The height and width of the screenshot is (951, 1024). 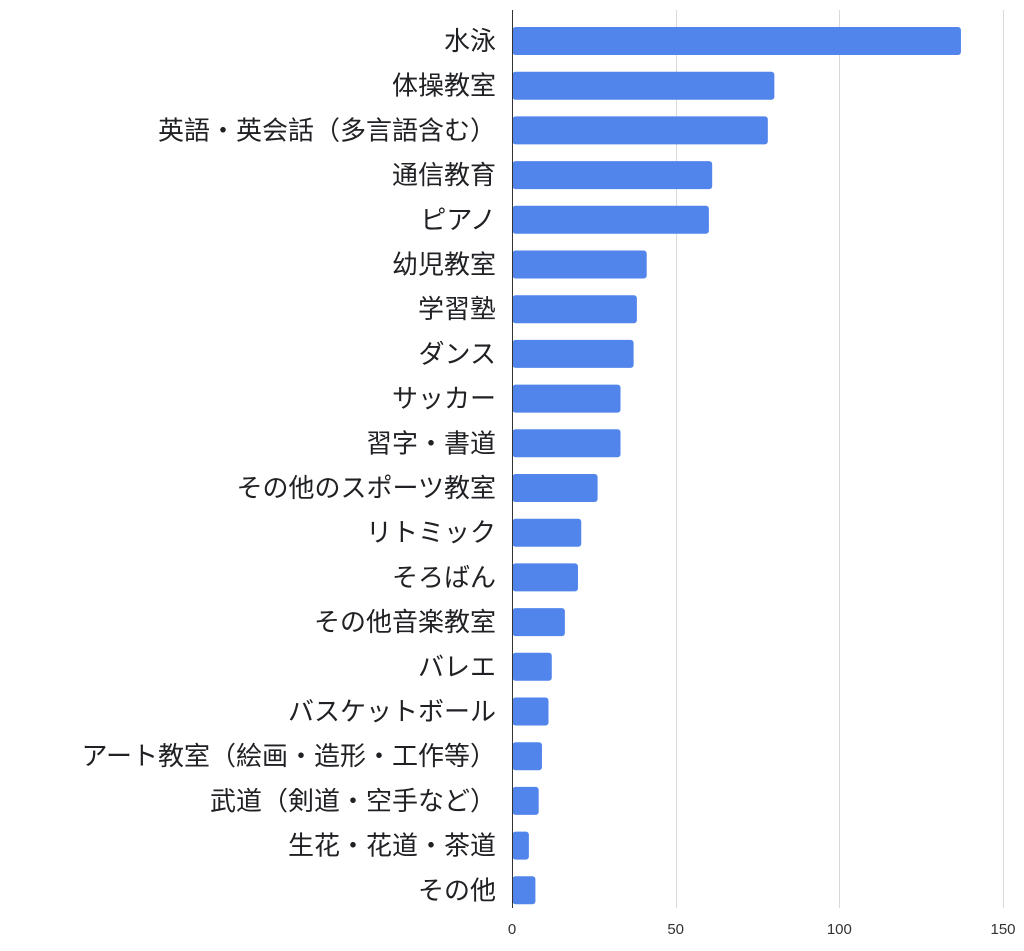 I want to click on category-label: 武道（剣道・空手など）, so click(x=353, y=802).